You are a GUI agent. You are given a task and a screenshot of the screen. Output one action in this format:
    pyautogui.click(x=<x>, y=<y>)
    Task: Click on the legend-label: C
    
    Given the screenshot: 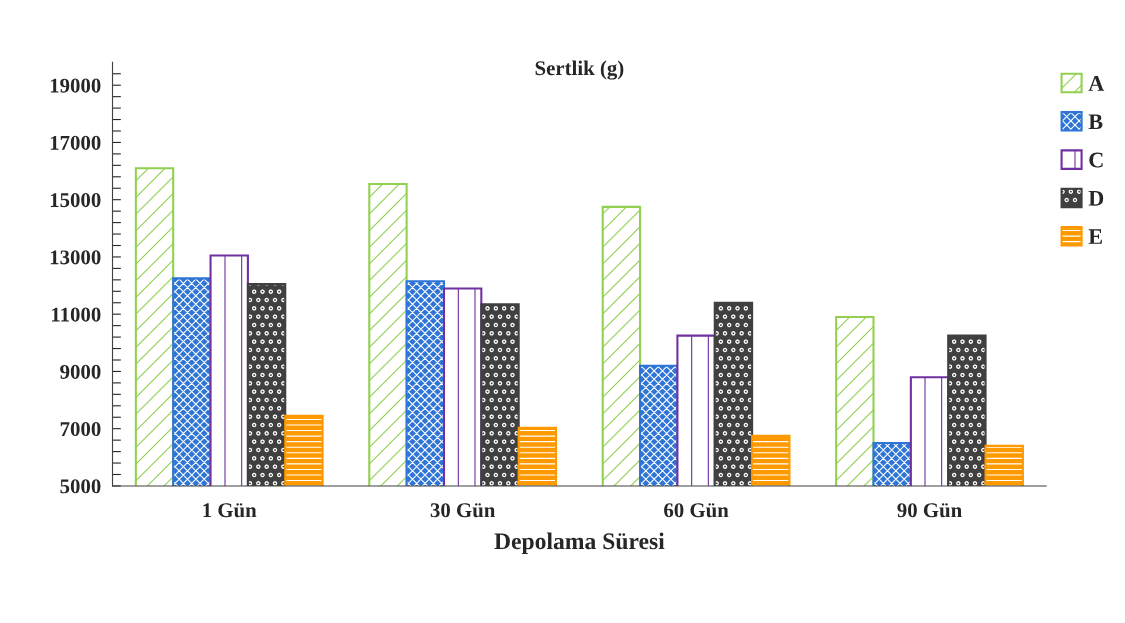 What is the action you would take?
    pyautogui.click(x=1096, y=160)
    